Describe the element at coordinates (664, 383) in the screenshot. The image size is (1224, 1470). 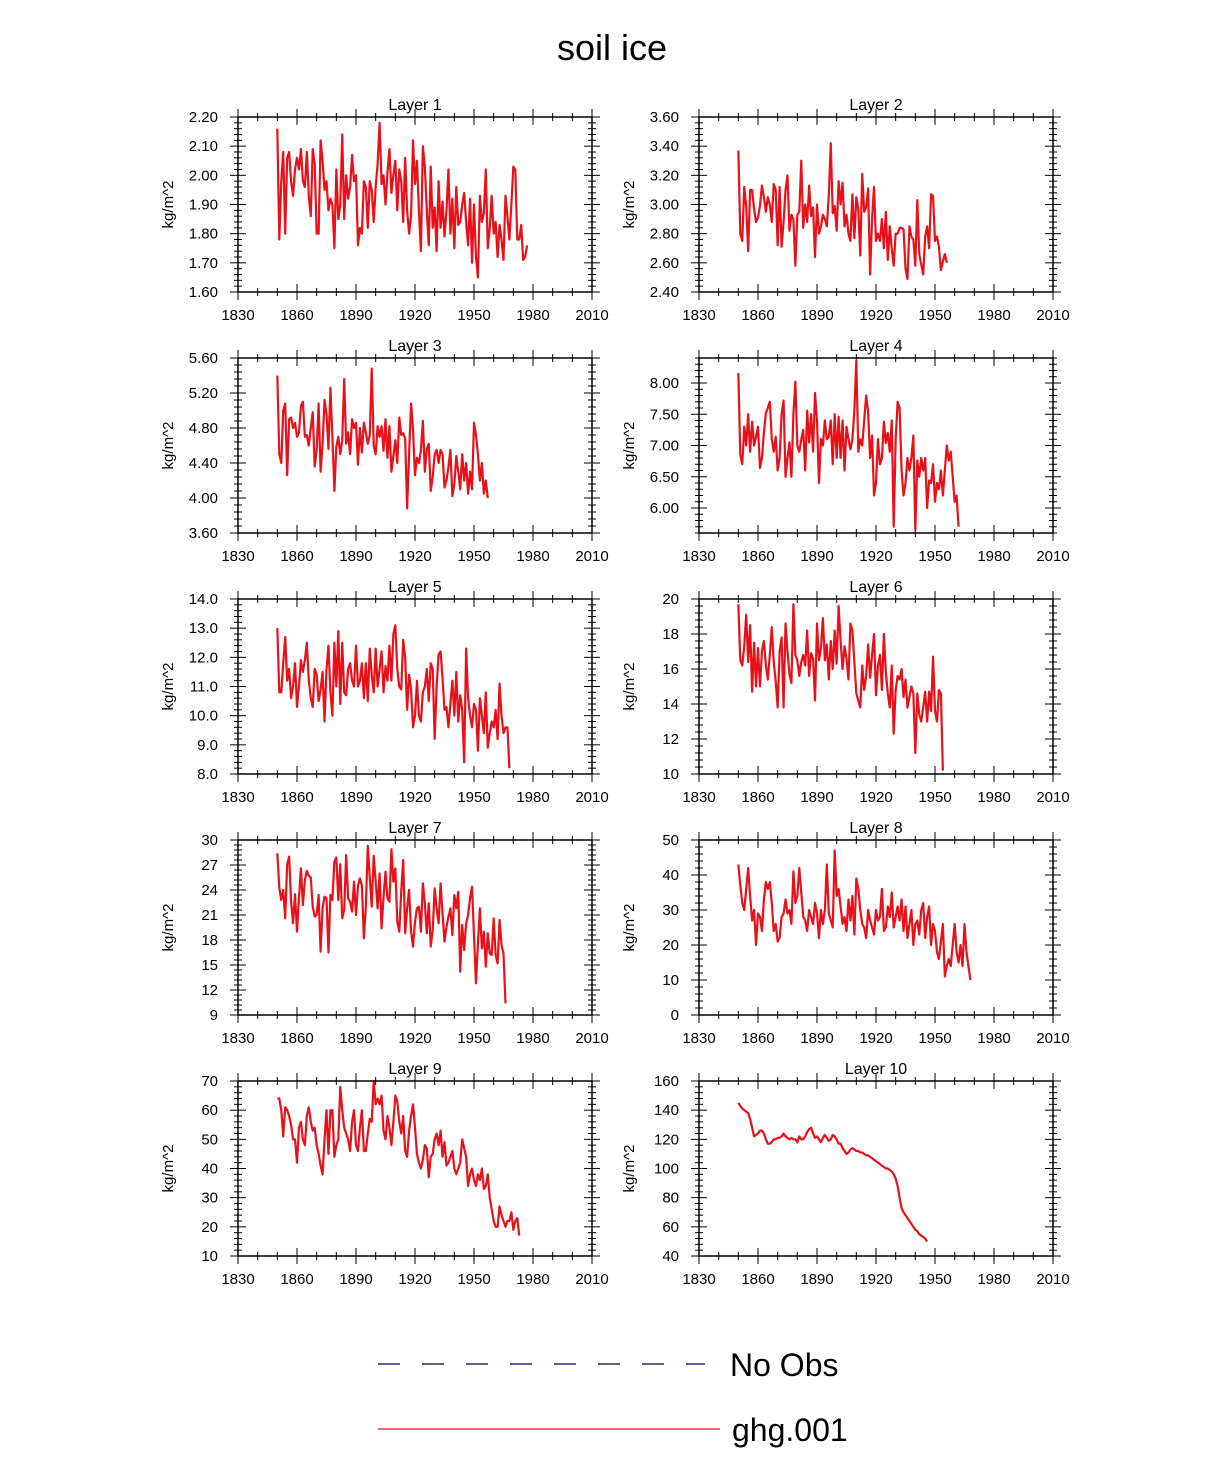
I see `y-tick-label: 8.00` at that location.